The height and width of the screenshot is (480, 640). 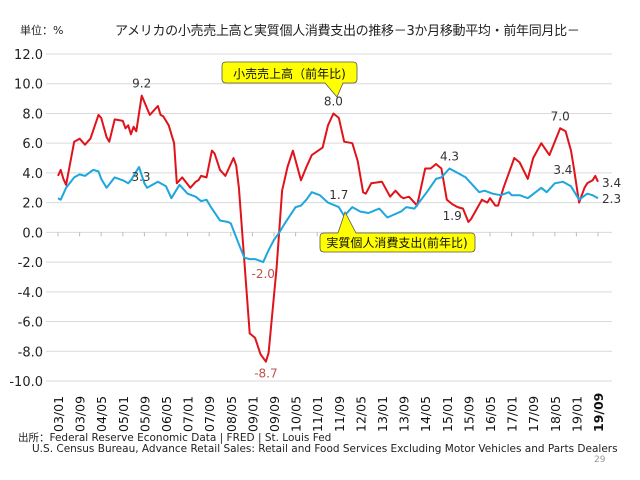 What do you see at coordinates (317, 414) in the screenshot?
I see `x-tick-label: 11/01` at bounding box center [317, 414].